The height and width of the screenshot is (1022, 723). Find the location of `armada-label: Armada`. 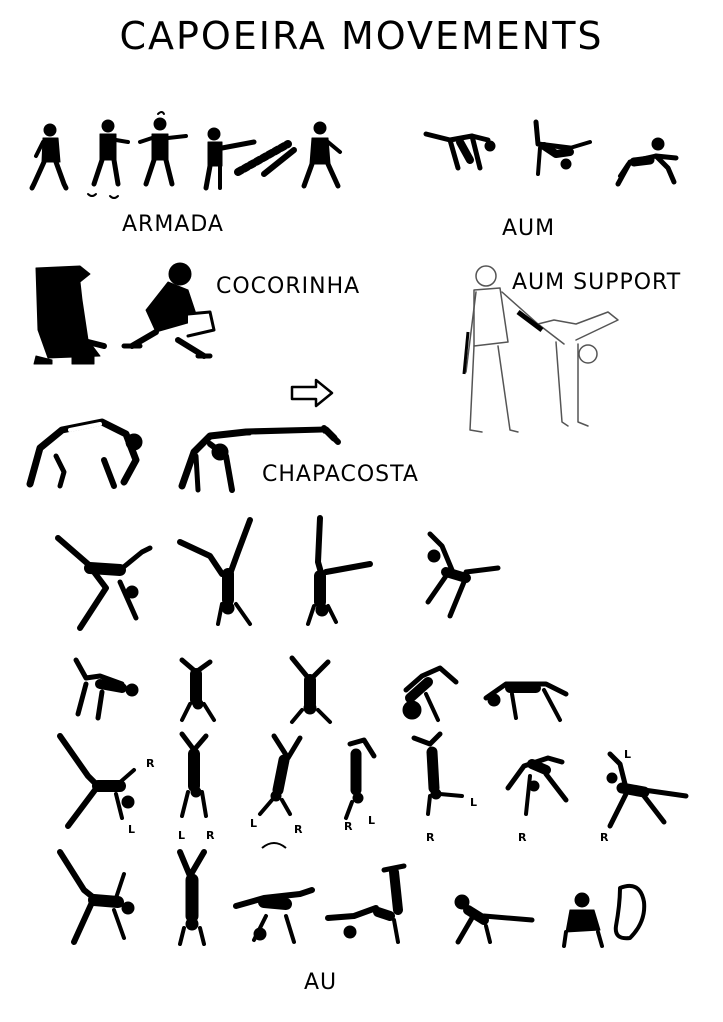

armada-label: Armada is located at coordinates (173, 224).